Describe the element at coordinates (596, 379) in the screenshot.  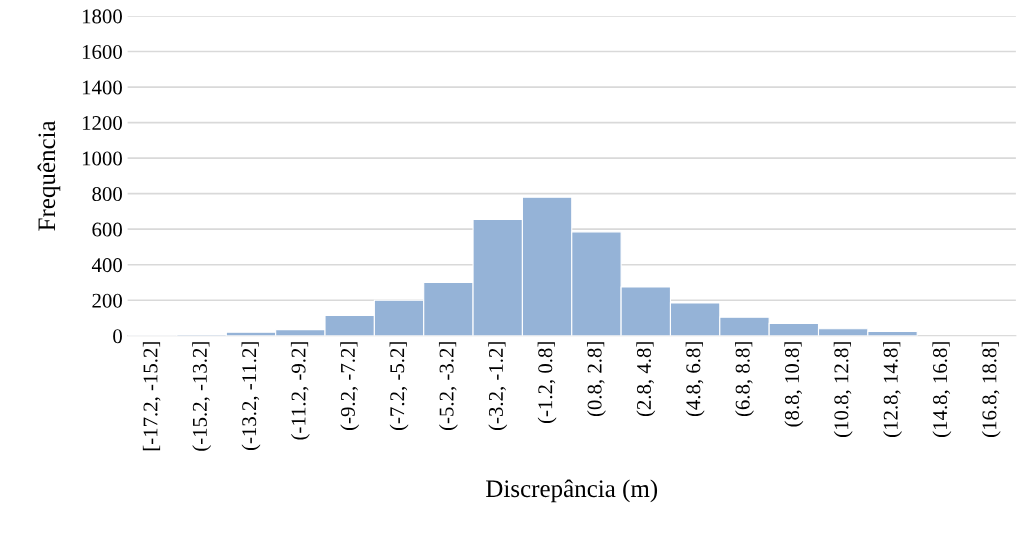
I see `x-tick-label: (0.8, 2.8]` at that location.